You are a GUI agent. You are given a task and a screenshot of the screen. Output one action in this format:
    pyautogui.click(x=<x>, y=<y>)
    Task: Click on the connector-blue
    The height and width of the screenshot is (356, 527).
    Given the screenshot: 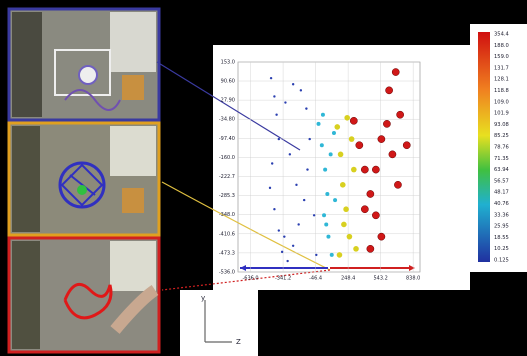 What is the action you would take?
    pyautogui.click(x=228, y=106)
    